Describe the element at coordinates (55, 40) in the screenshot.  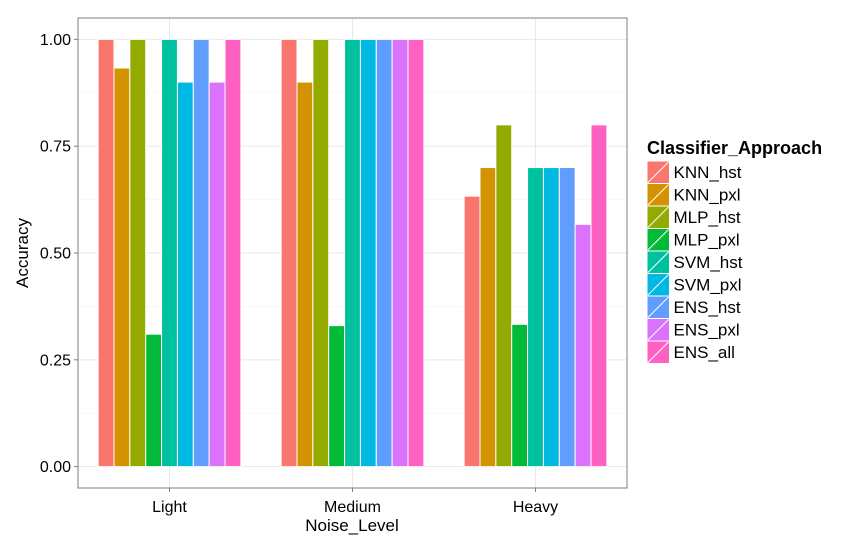
I see `y-tick-label: 1.00` at that location.